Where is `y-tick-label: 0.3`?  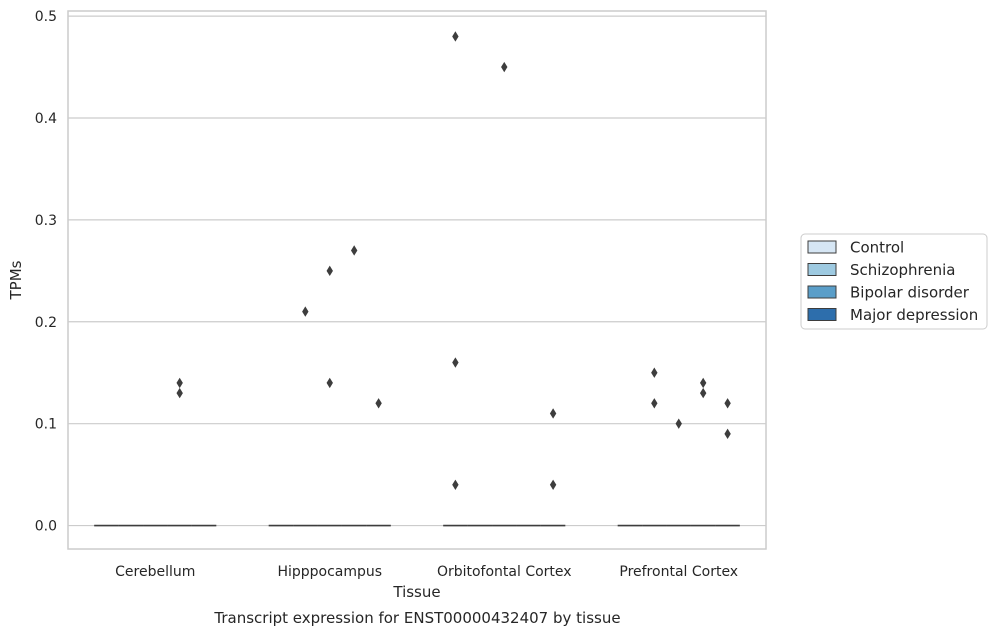 y-tick-label: 0.3 is located at coordinates (46, 221).